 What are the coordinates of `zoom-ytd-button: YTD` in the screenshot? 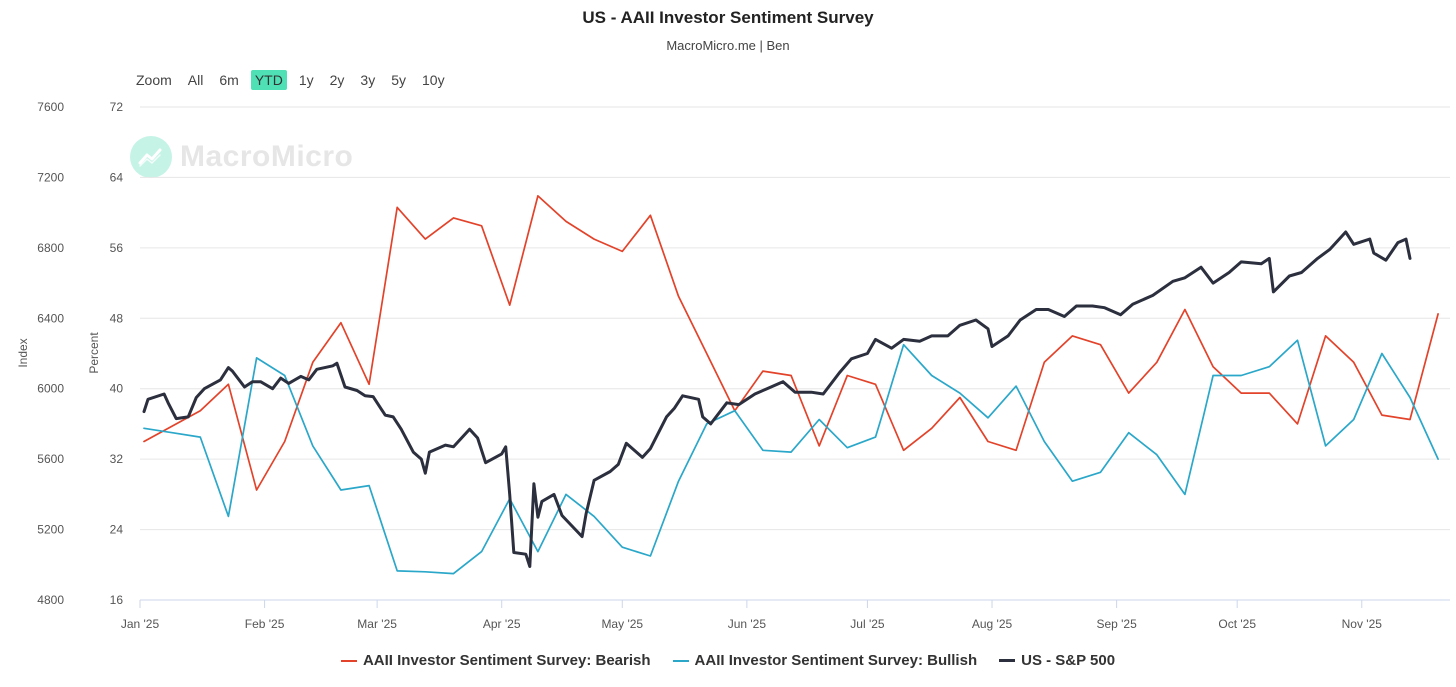 It's located at (268, 80).